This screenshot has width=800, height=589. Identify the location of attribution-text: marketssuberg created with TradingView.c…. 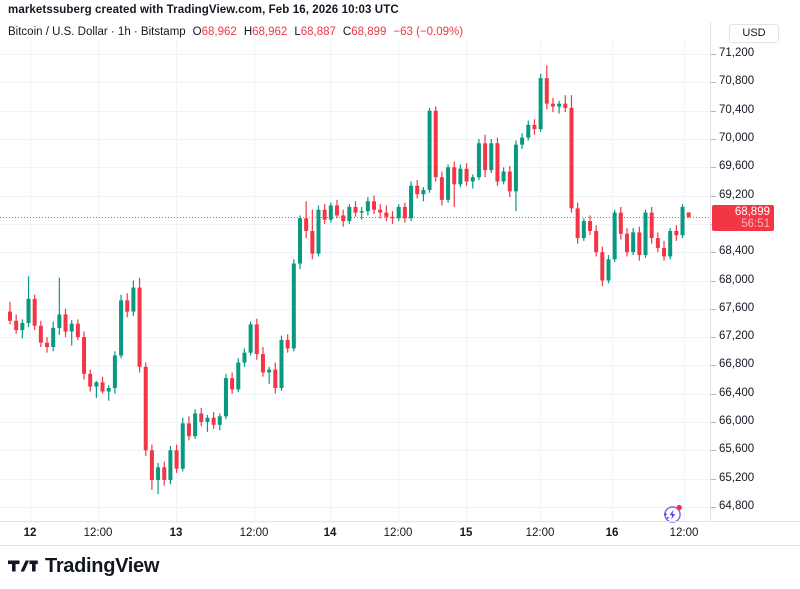
(203, 10).